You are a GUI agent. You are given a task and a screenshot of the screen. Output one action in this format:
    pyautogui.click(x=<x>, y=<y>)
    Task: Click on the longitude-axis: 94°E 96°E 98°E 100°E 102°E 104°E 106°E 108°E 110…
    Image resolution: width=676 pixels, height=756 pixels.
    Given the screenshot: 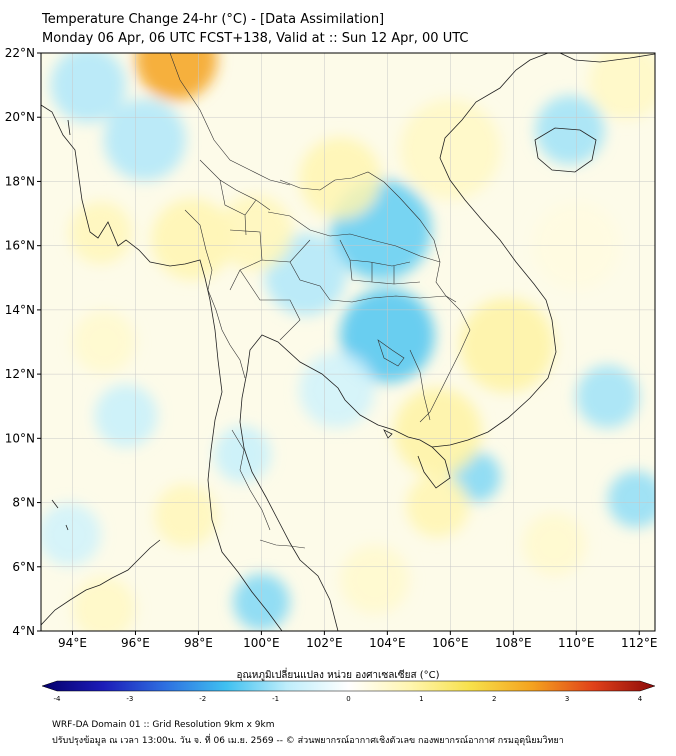 What is the action you would take?
    pyautogui.click(x=358, y=640)
    